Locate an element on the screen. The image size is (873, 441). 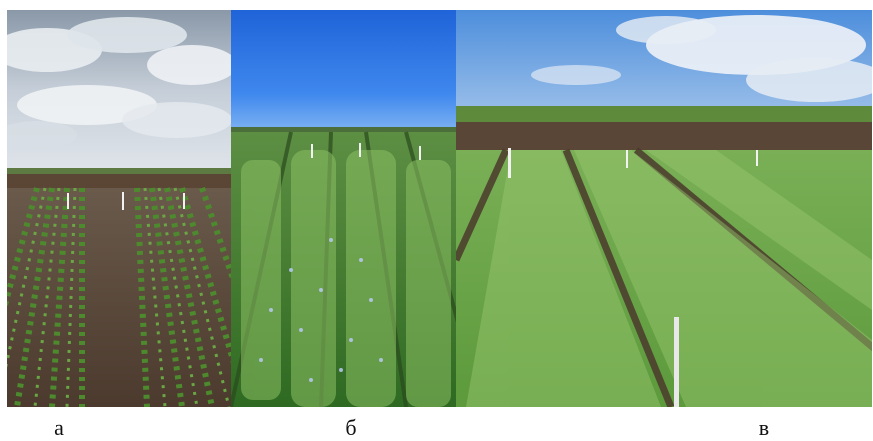
panel-label-b: б is located at coordinates (351, 427).